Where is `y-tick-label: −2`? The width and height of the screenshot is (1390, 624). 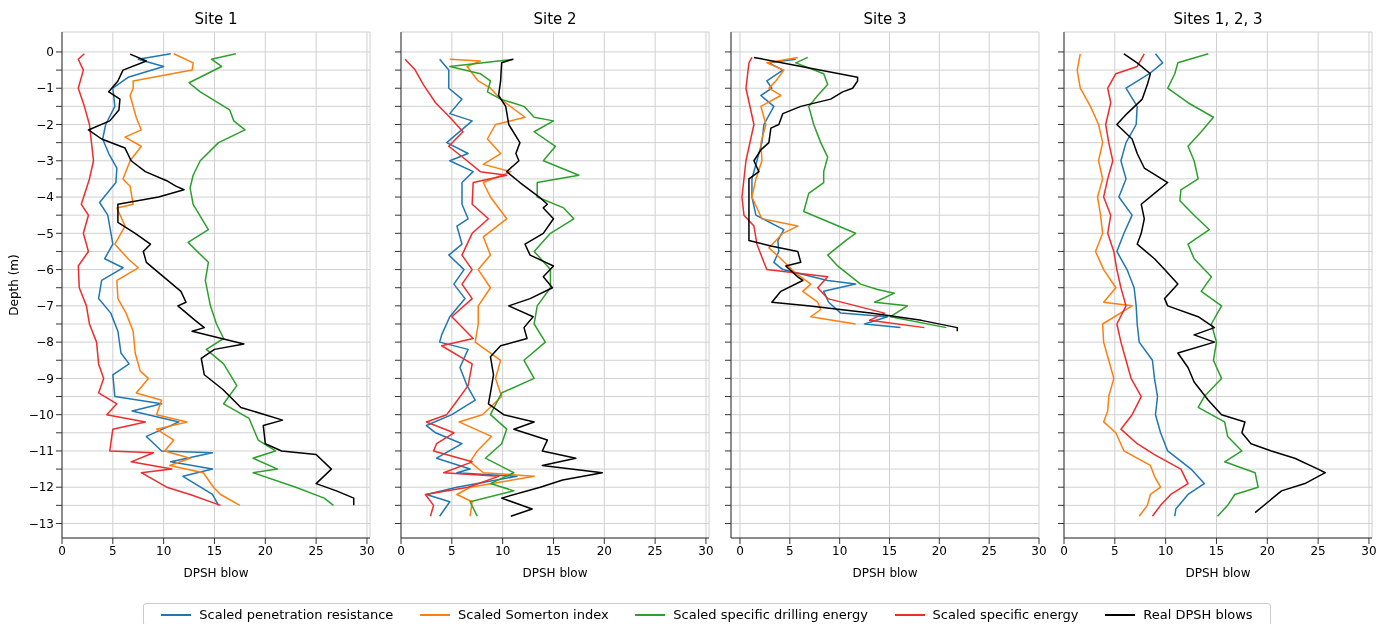
y-tick-label: −2 is located at coordinates (45, 124).